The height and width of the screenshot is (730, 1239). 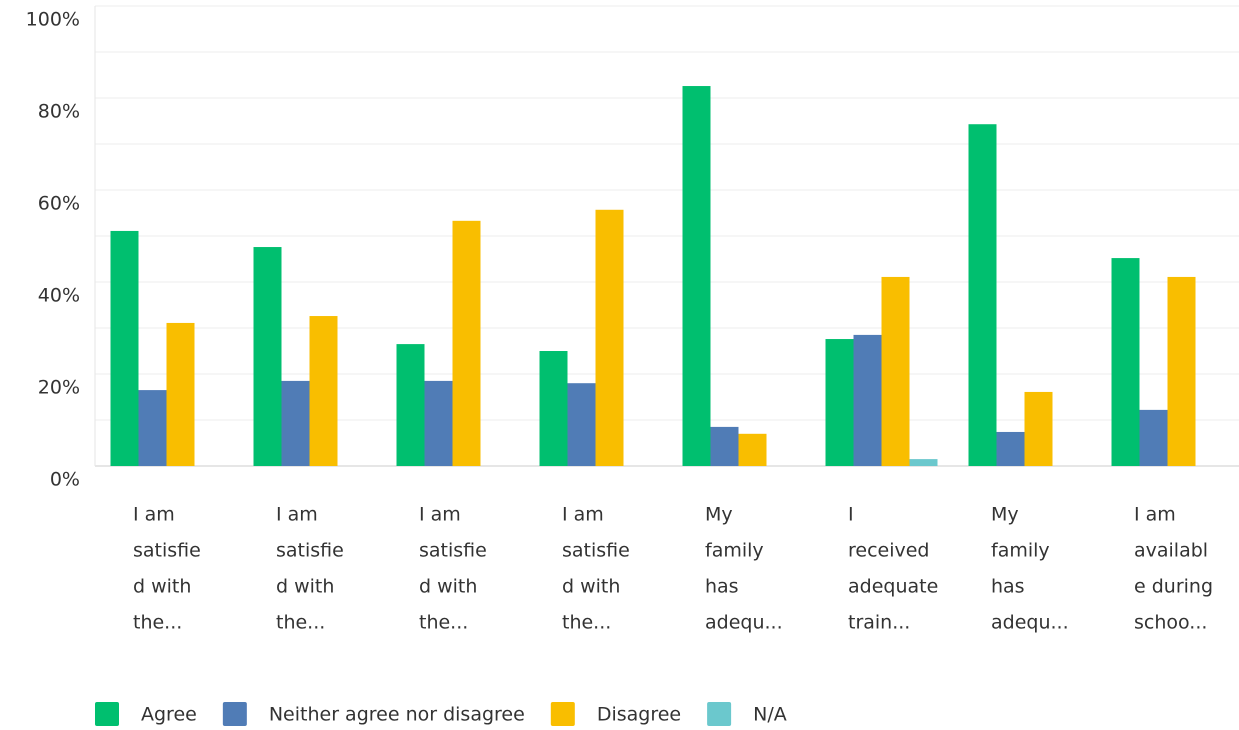 I want to click on x-tick-label: received, so click(x=889, y=551).